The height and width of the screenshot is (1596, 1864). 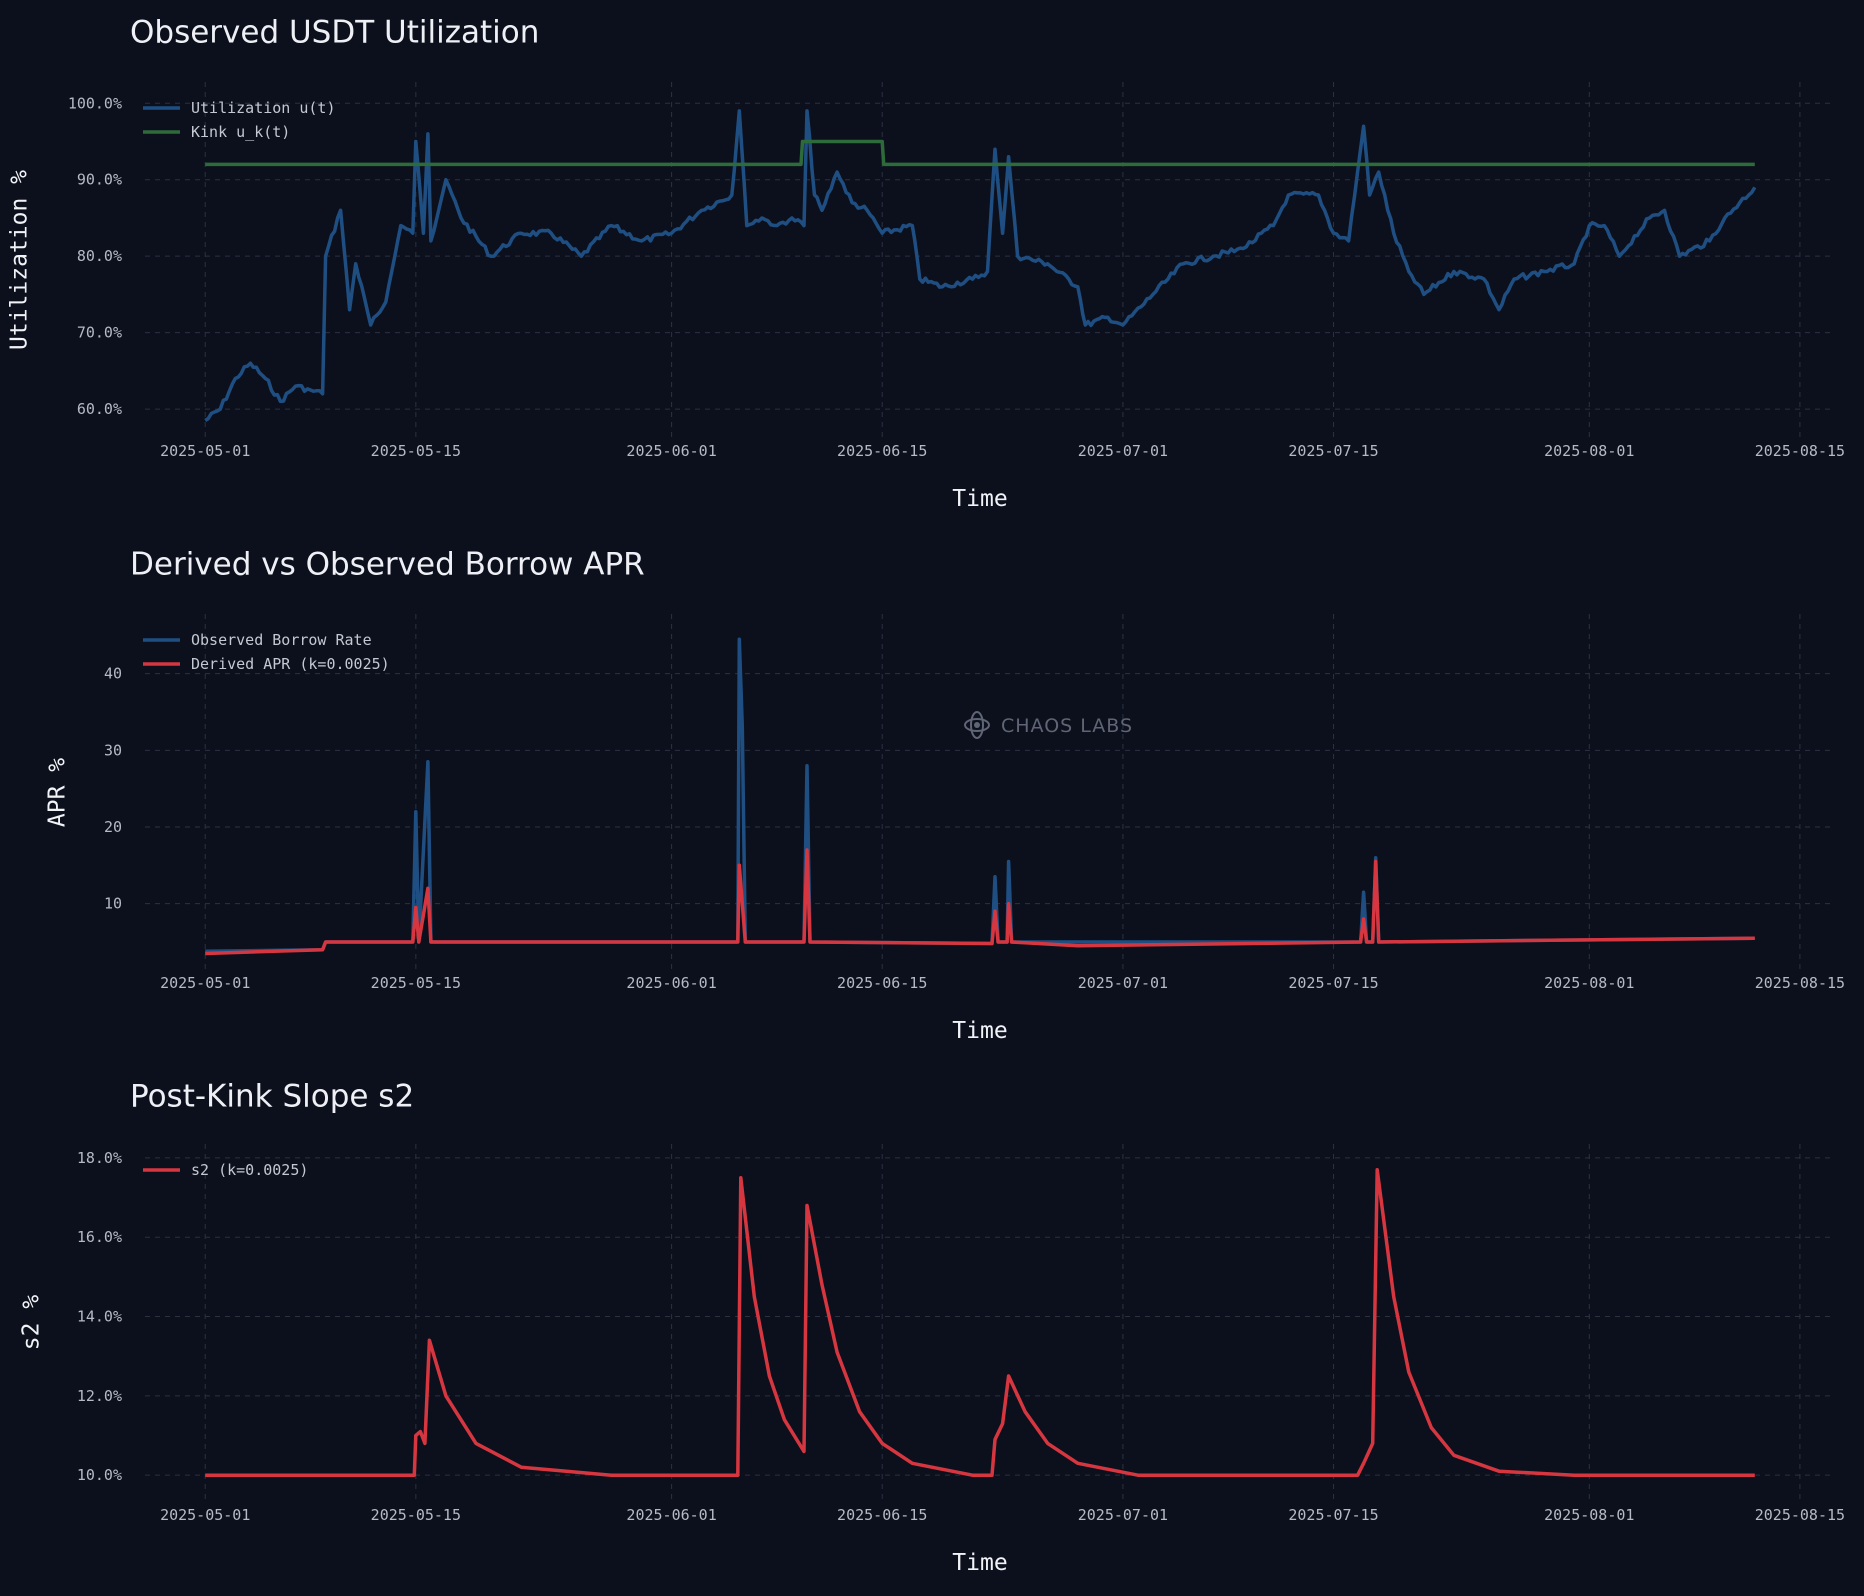 I want to click on chart-title: Post-Kink Slope s2, so click(x=272, y=1097).